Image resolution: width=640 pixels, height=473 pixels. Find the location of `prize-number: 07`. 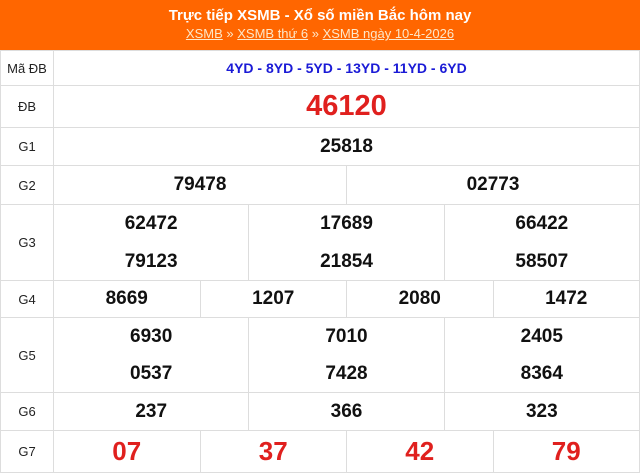

prize-number: 07 is located at coordinates (127, 451).